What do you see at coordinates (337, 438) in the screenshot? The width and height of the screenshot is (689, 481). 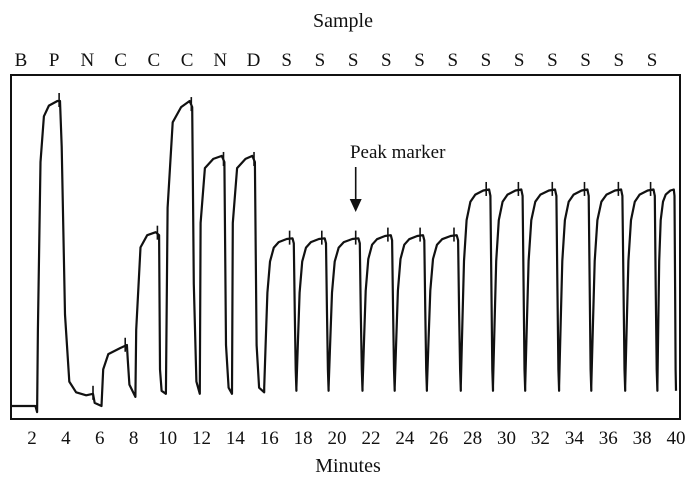 I see `x-tick-label: 20` at bounding box center [337, 438].